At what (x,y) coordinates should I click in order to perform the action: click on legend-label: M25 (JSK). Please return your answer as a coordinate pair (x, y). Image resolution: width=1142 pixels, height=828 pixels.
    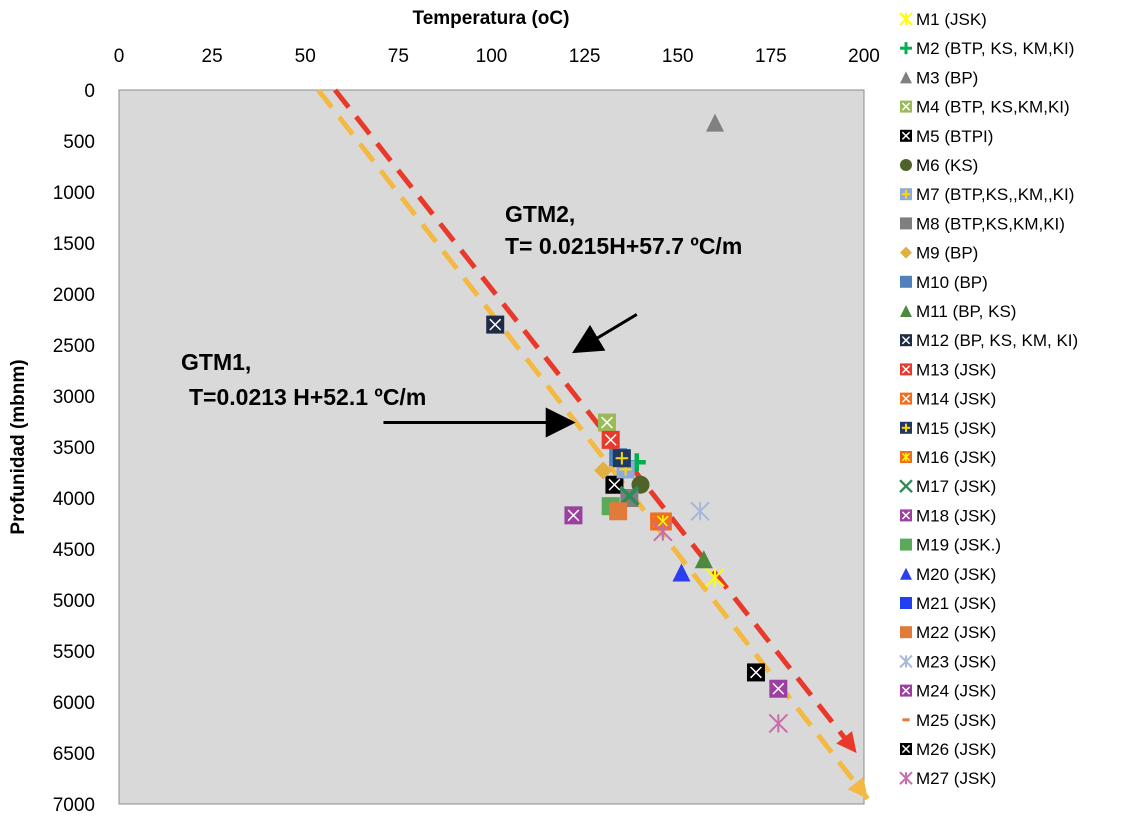
    Looking at the image, I should click on (956, 720).